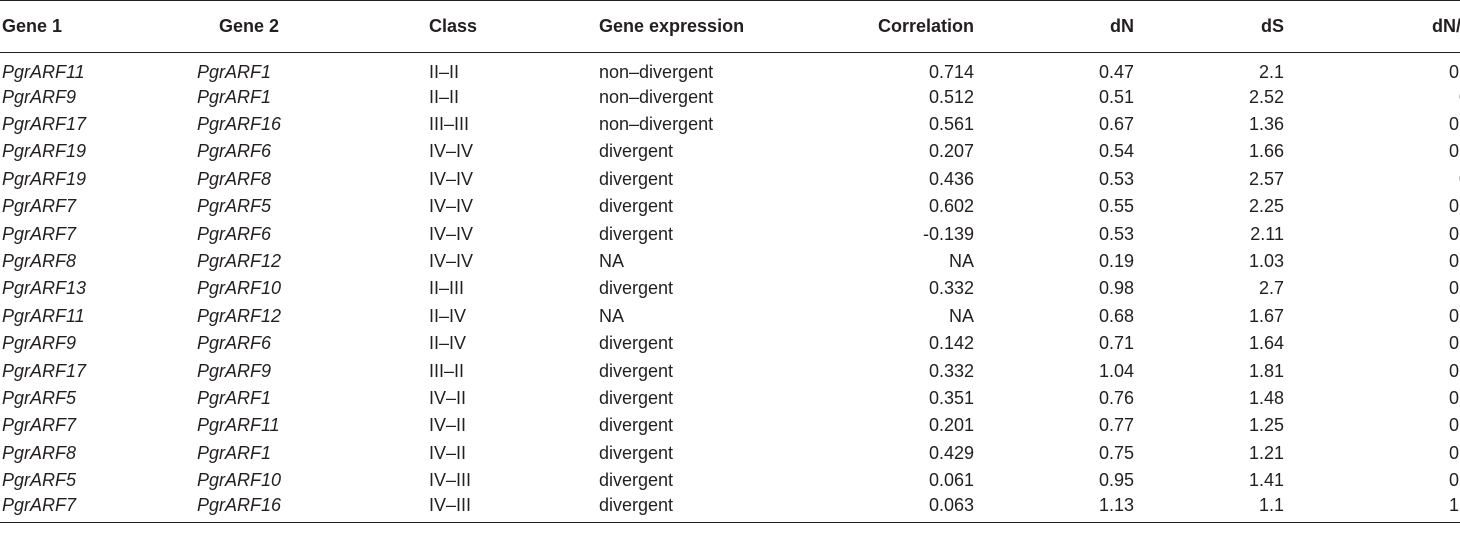 Image resolution: width=1460 pixels, height=540 pixels. Describe the element at coordinates (1266, 343) in the screenshot. I see `cell-ds: 1.64` at that location.